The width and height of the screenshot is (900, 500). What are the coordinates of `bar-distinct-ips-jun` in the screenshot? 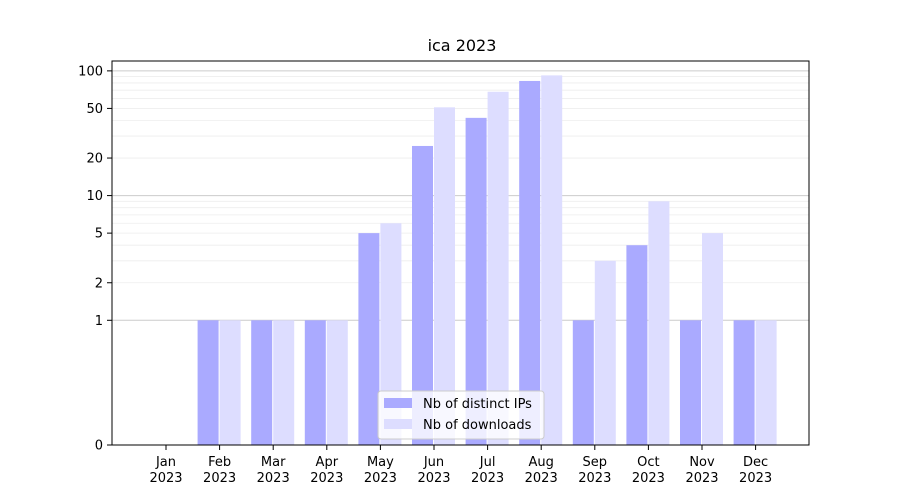 It's located at (422, 295).